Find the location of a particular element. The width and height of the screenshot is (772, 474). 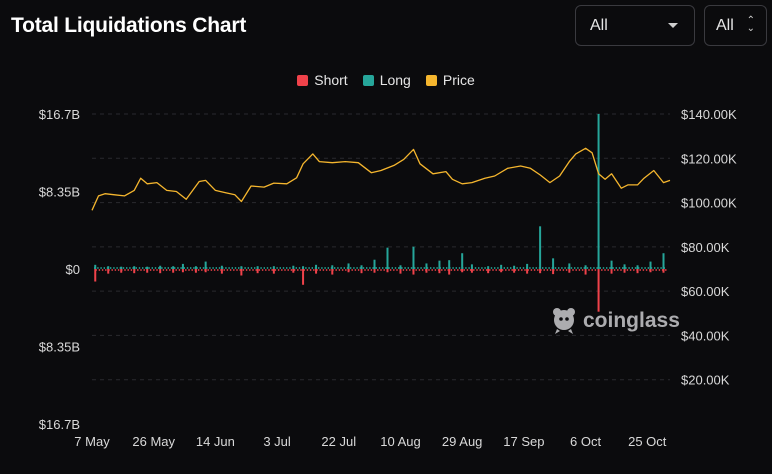

unit-select: All ⌃ ⌄ is located at coordinates (735, 25).